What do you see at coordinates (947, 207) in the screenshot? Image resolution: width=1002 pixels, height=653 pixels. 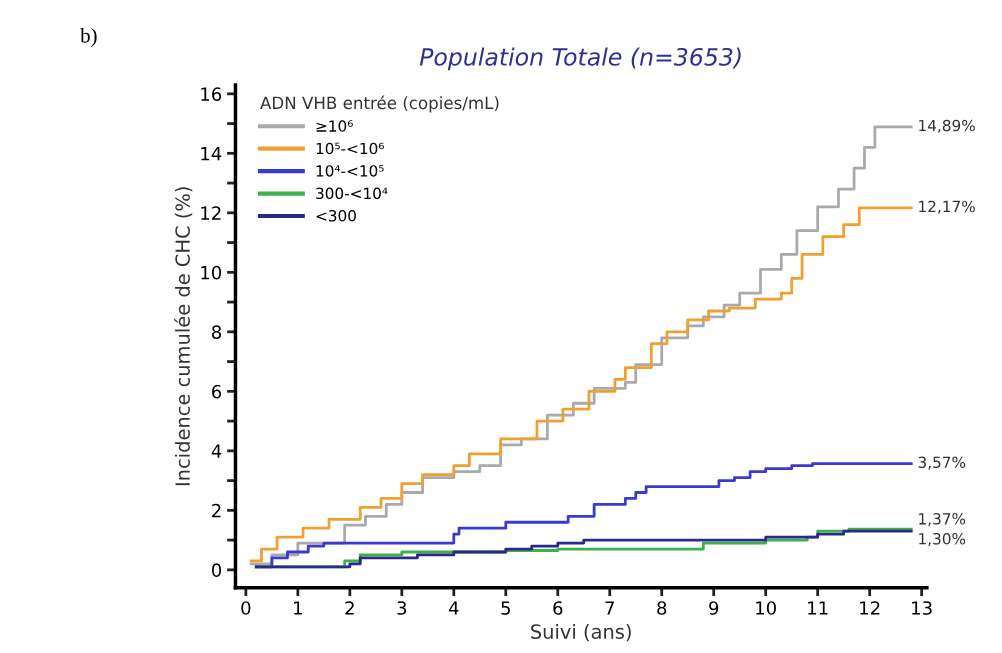 I see `data-label: 12,17%` at bounding box center [947, 207].